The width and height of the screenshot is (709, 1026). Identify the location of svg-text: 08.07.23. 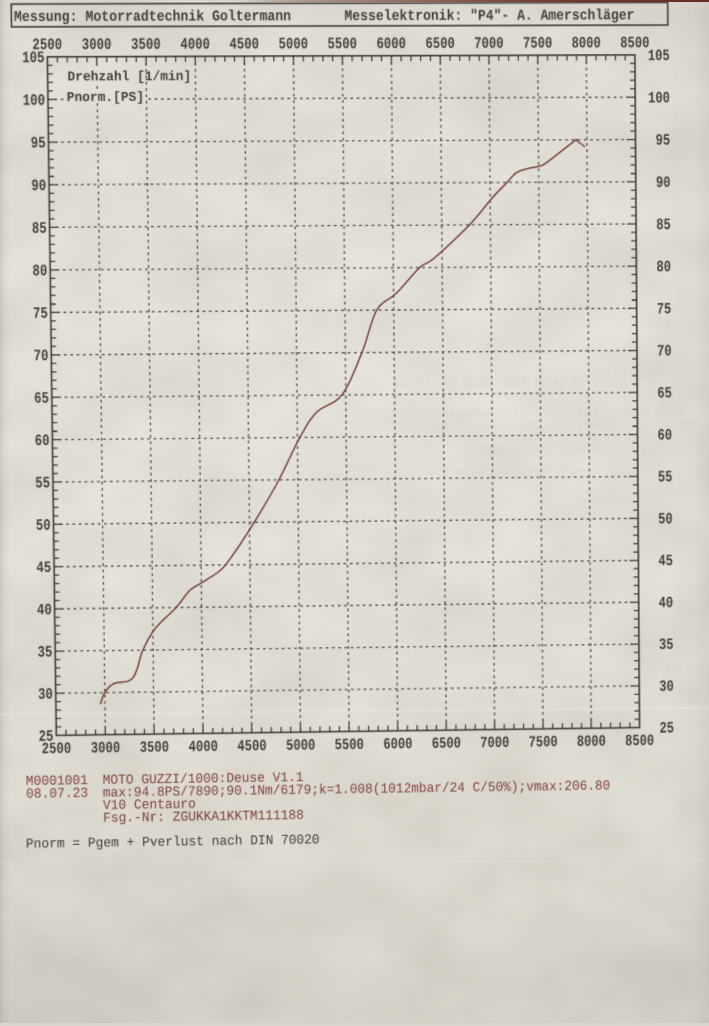
(57, 795).